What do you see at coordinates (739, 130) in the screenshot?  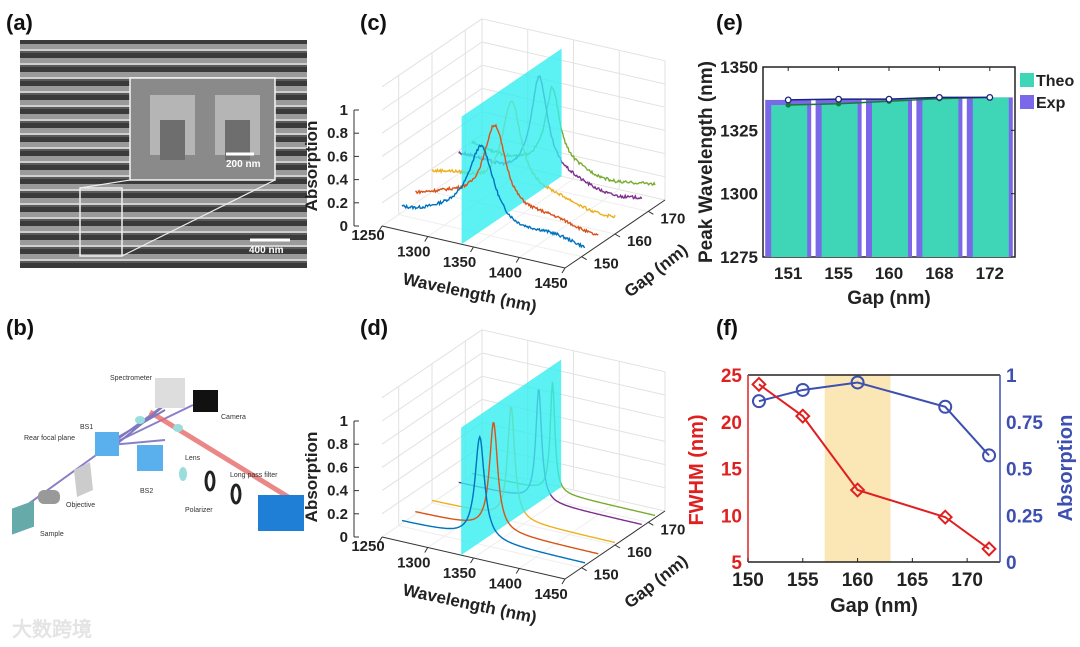 I see `y-tick-label: 1325` at bounding box center [739, 130].